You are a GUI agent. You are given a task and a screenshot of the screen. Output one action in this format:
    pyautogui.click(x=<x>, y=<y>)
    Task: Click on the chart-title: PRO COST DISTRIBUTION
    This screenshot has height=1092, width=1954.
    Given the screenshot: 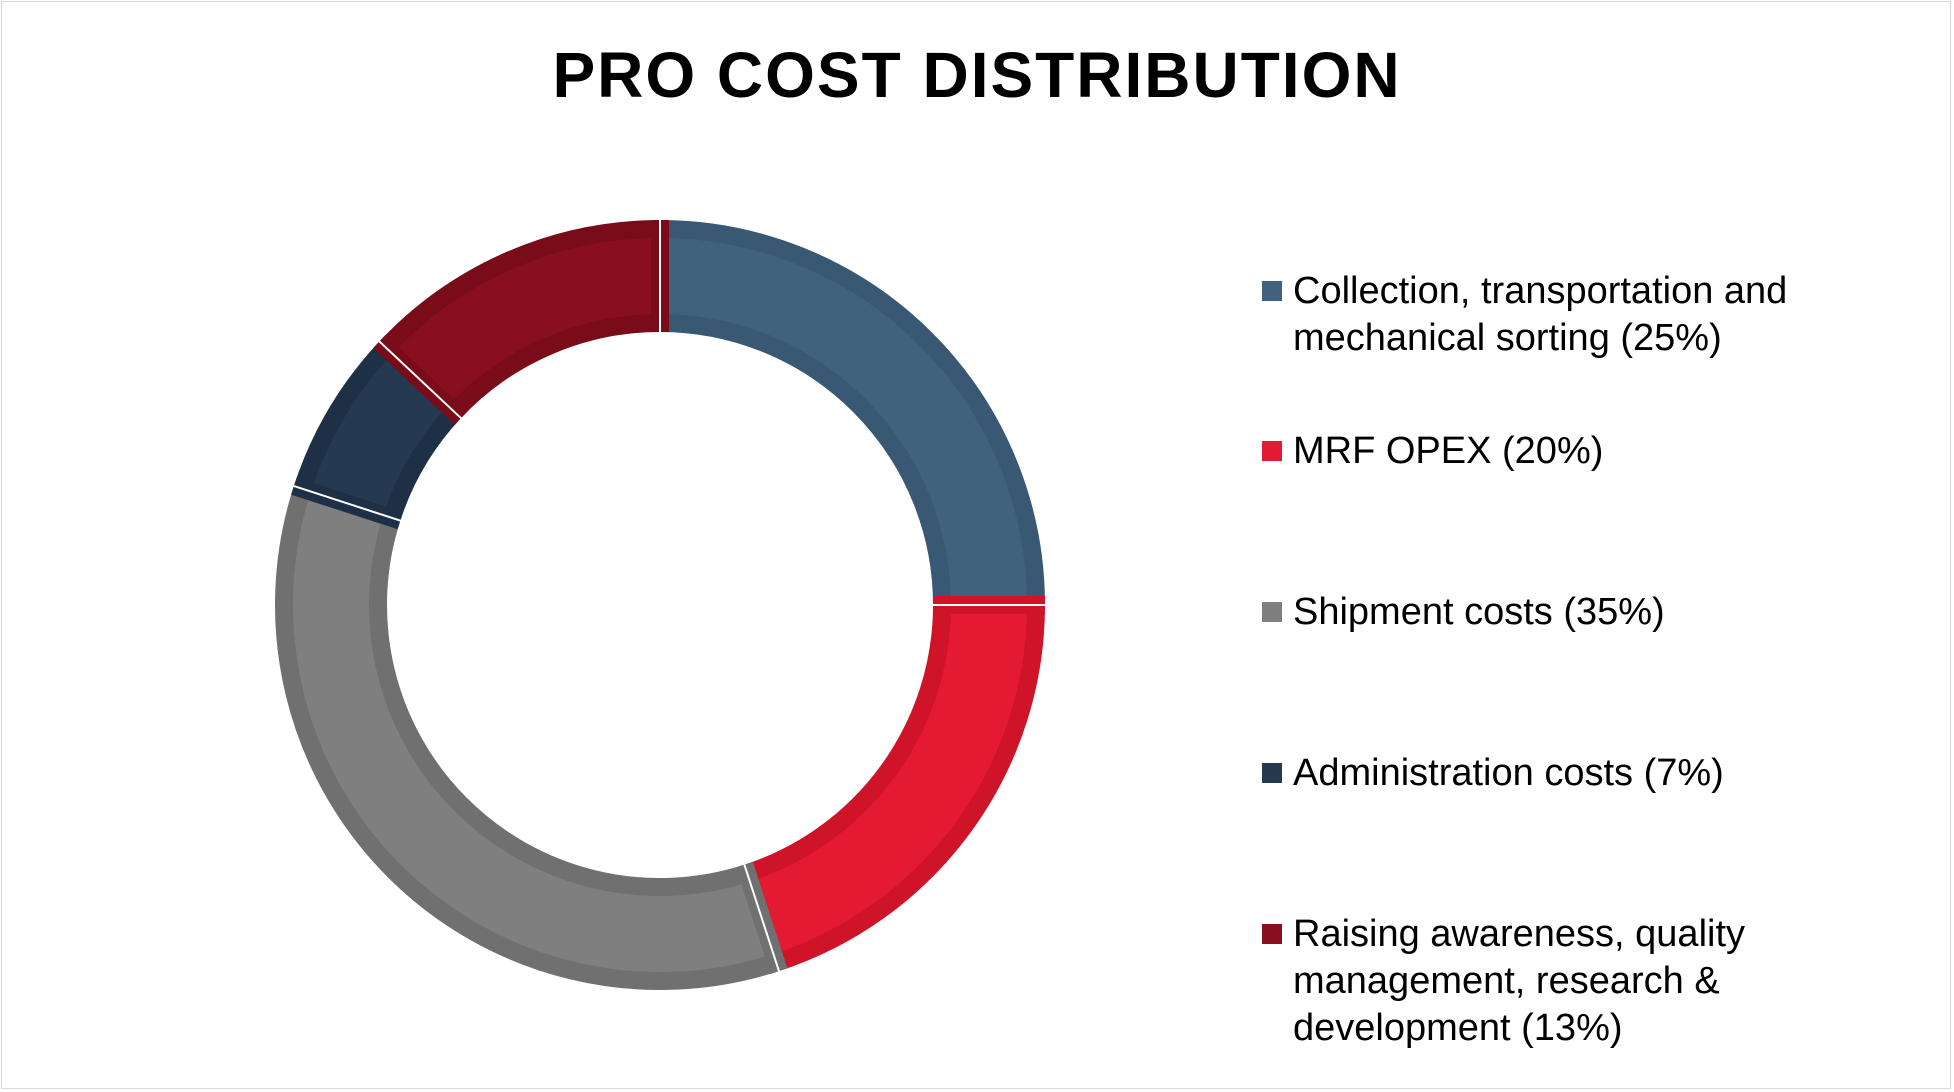 What is the action you would take?
    pyautogui.click(x=977, y=75)
    